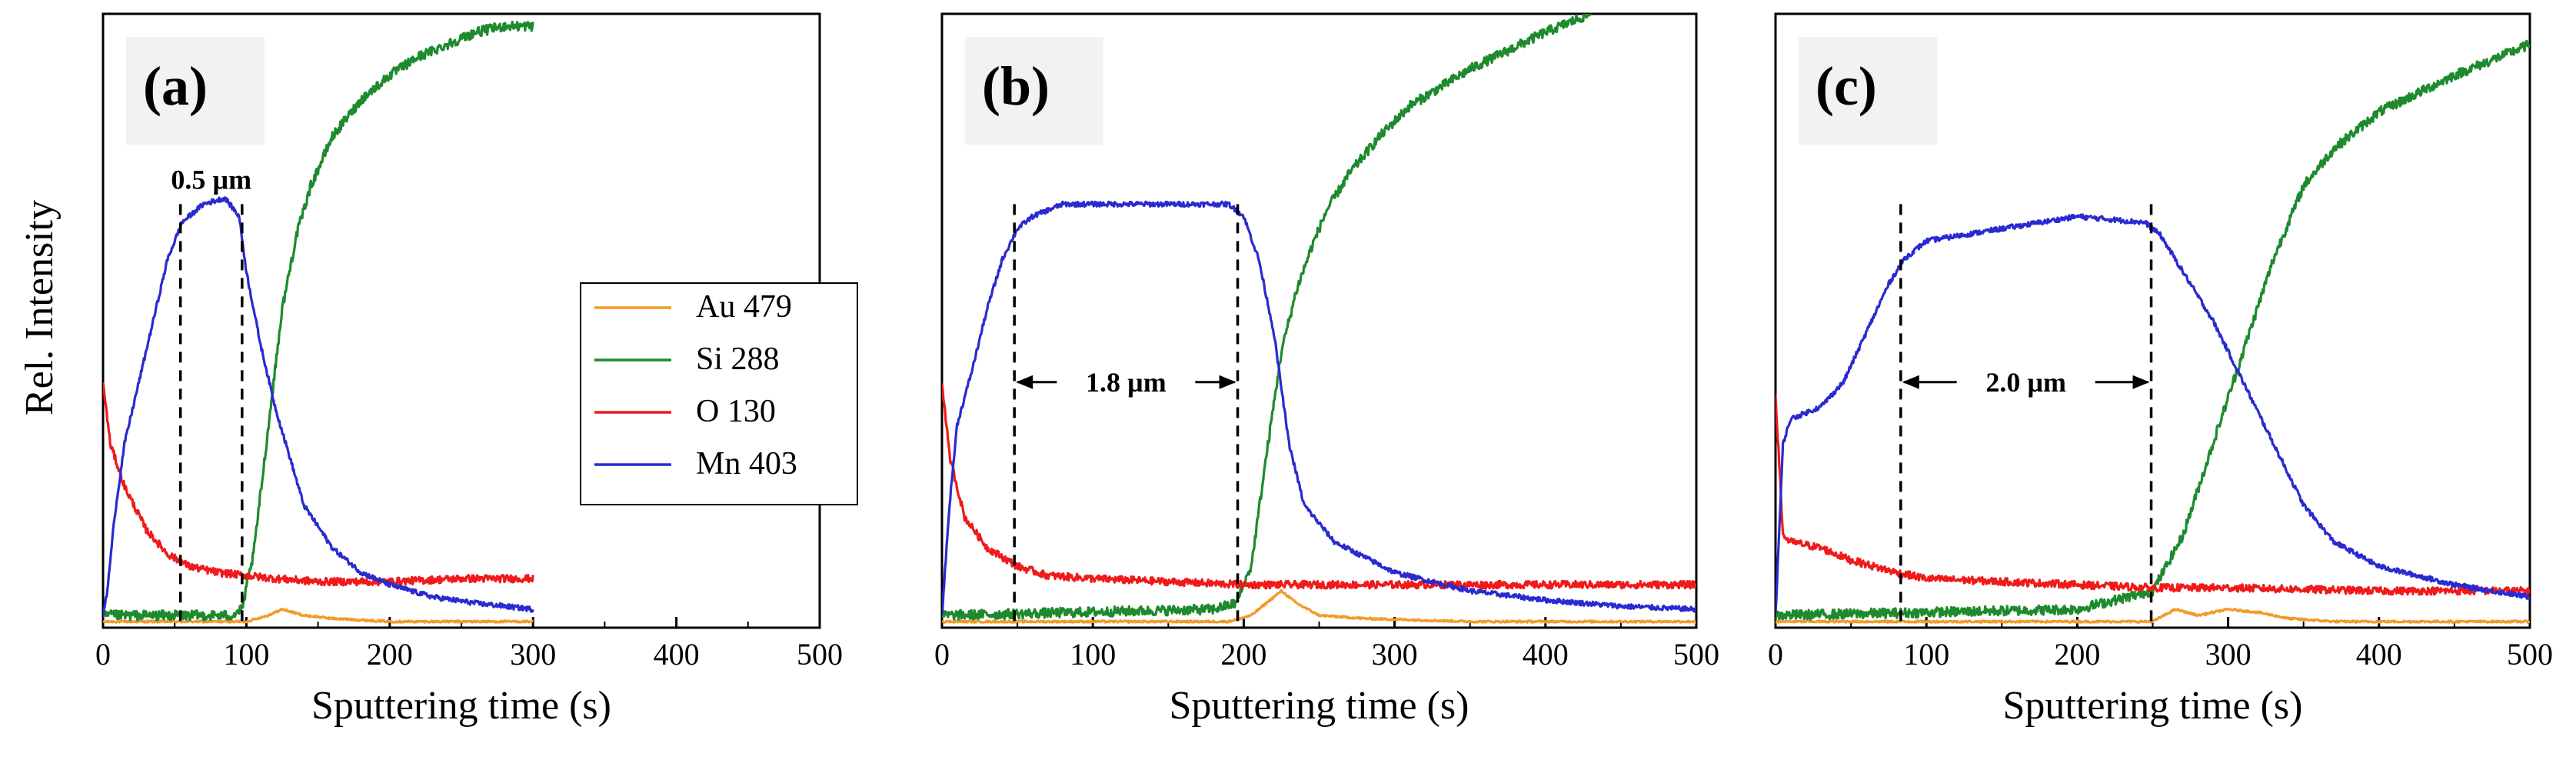  I want to click on annotation-label: 2.0 µm, so click(2025, 382).